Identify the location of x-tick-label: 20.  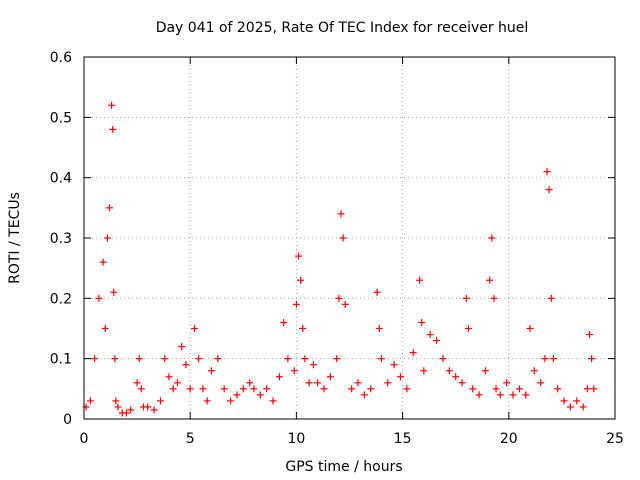
(509, 439).